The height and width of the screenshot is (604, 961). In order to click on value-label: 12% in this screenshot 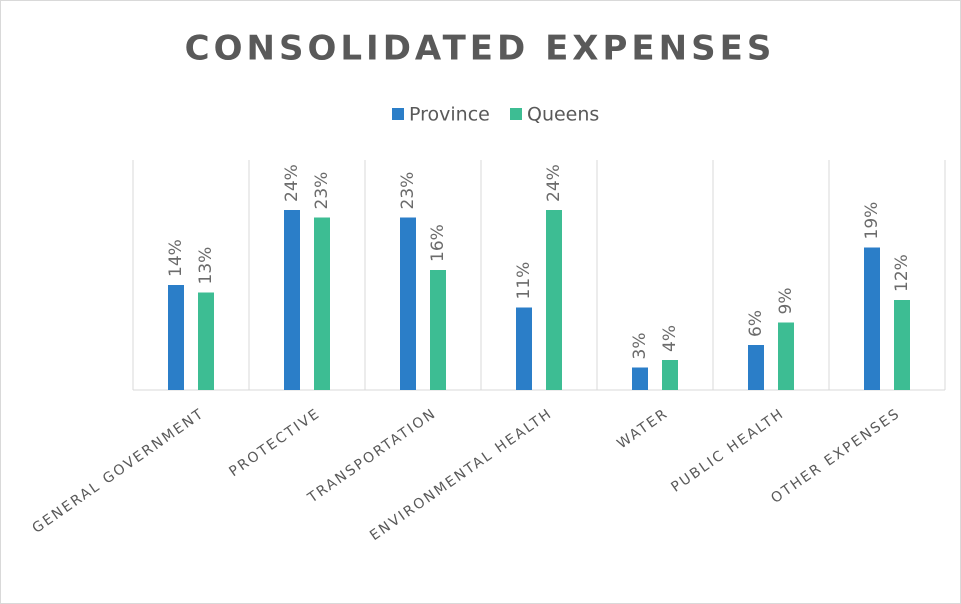, I will do `click(902, 273)`.